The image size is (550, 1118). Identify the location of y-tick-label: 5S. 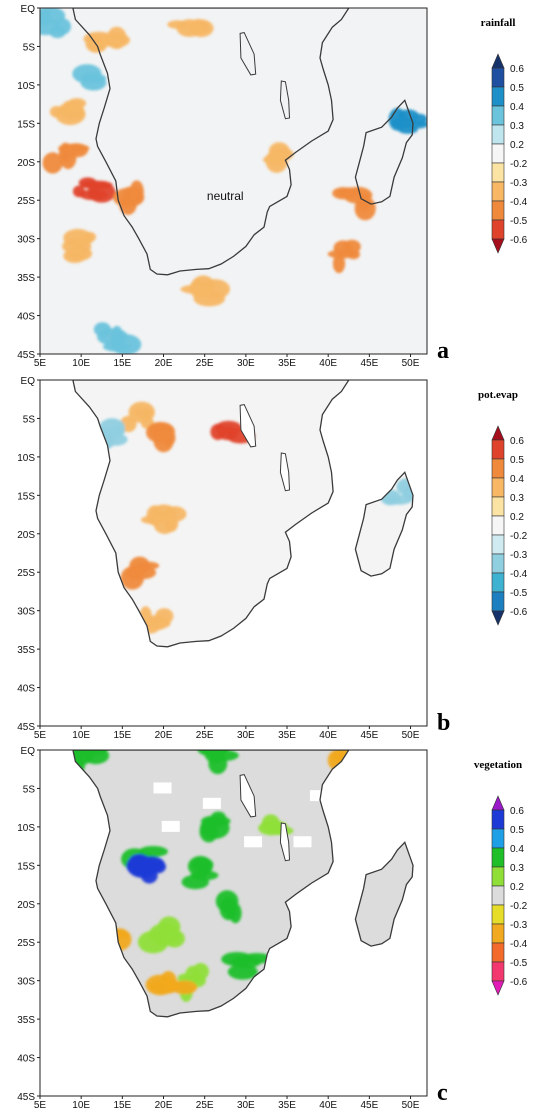
(29, 789).